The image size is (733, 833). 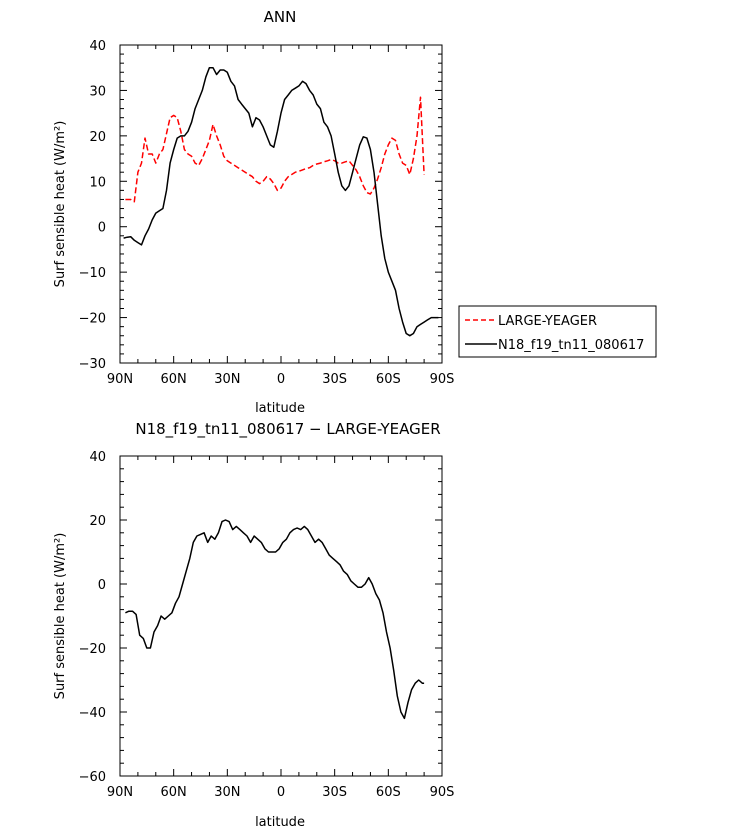 I want to click on y-tick-label: −30, so click(x=92, y=364).